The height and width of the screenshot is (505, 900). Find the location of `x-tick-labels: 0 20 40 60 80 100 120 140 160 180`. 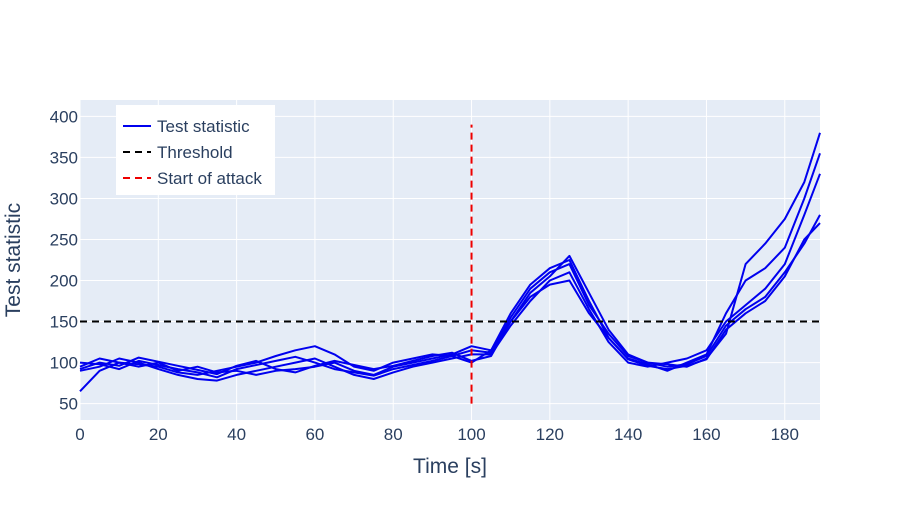

x-tick-labels: 0 20 40 60 80 100 120 140 160 180 is located at coordinates (437, 434).